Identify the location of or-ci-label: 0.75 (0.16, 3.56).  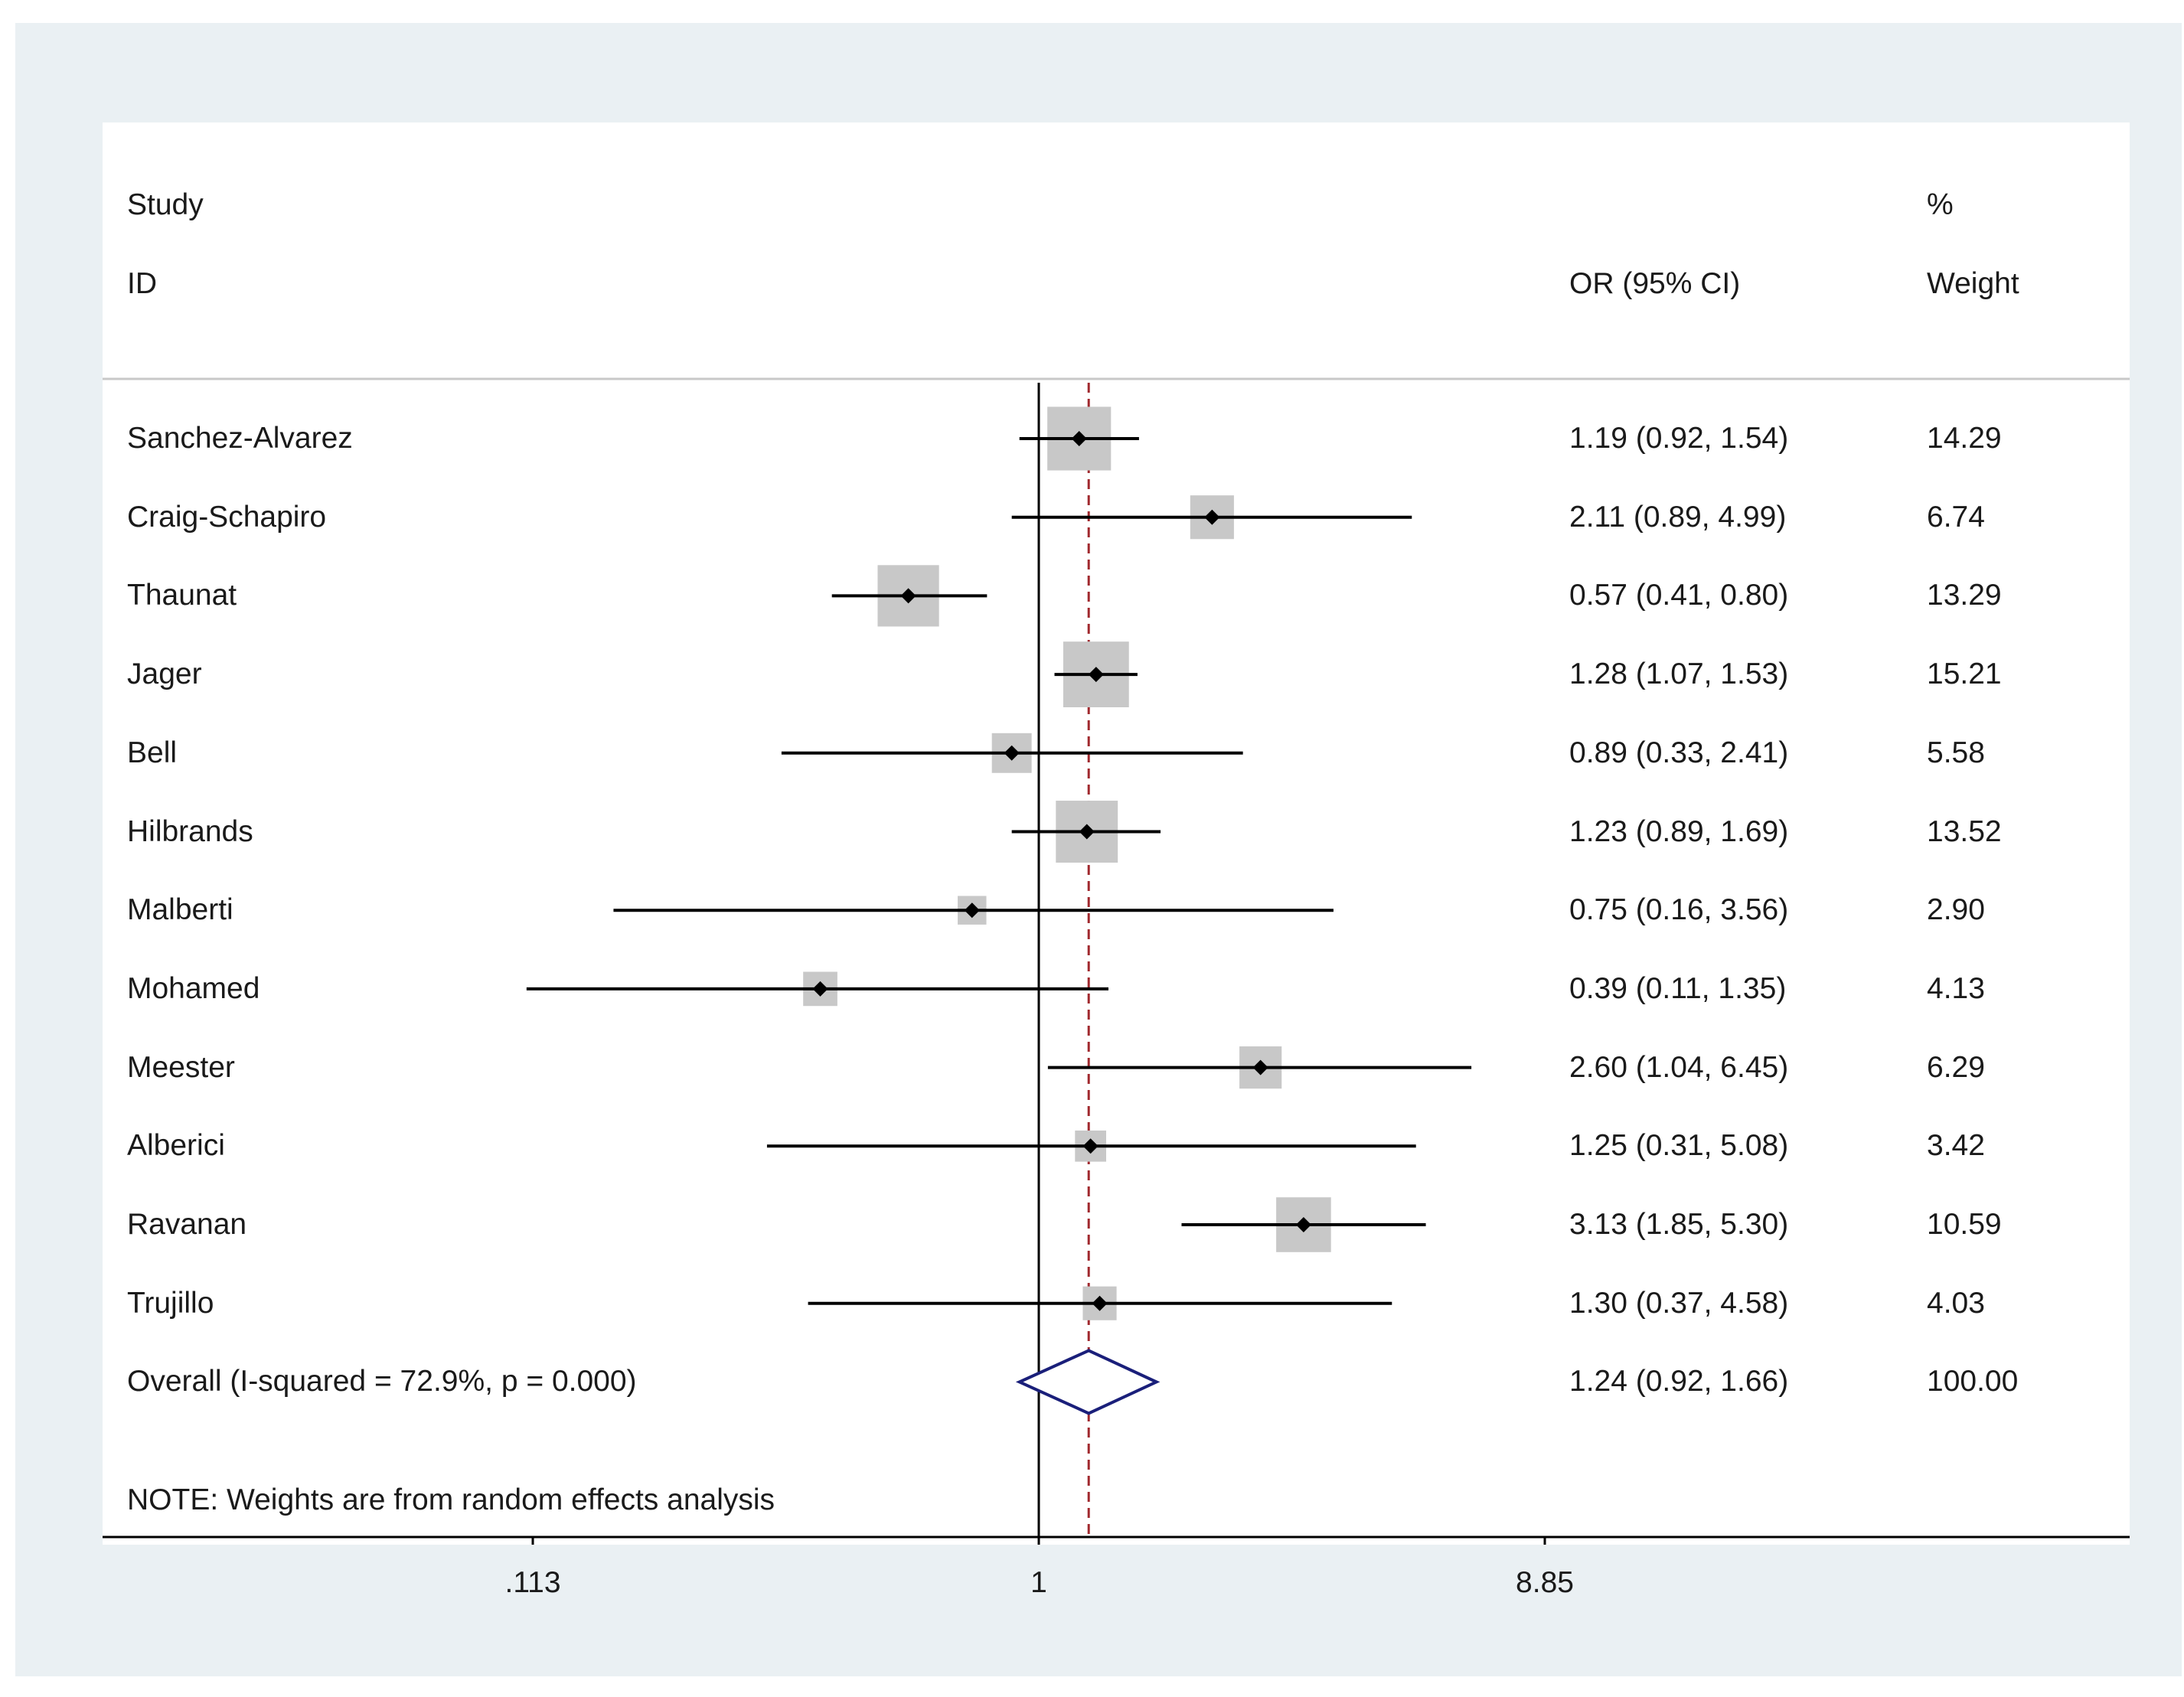
(1679, 910).